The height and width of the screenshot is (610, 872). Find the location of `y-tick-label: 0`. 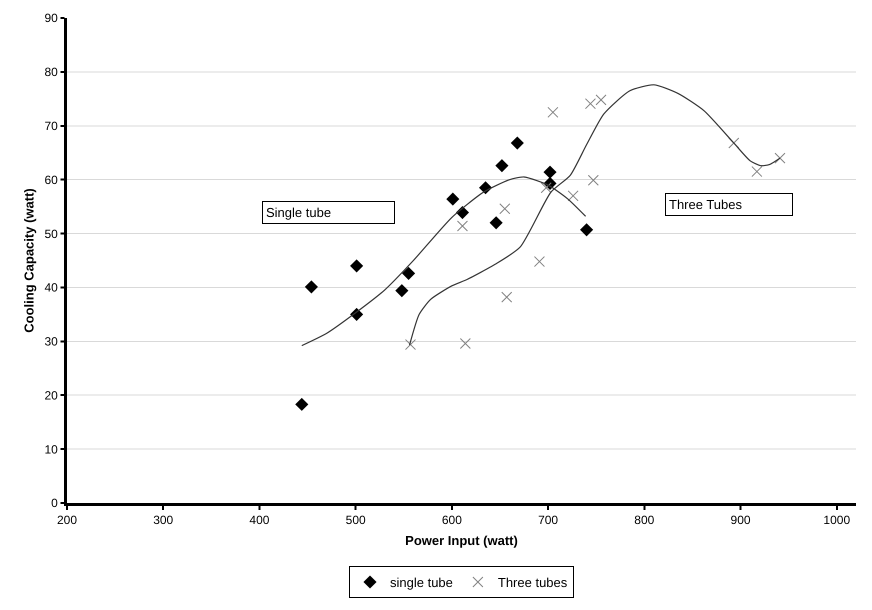

y-tick-label: 0 is located at coordinates (54, 503).